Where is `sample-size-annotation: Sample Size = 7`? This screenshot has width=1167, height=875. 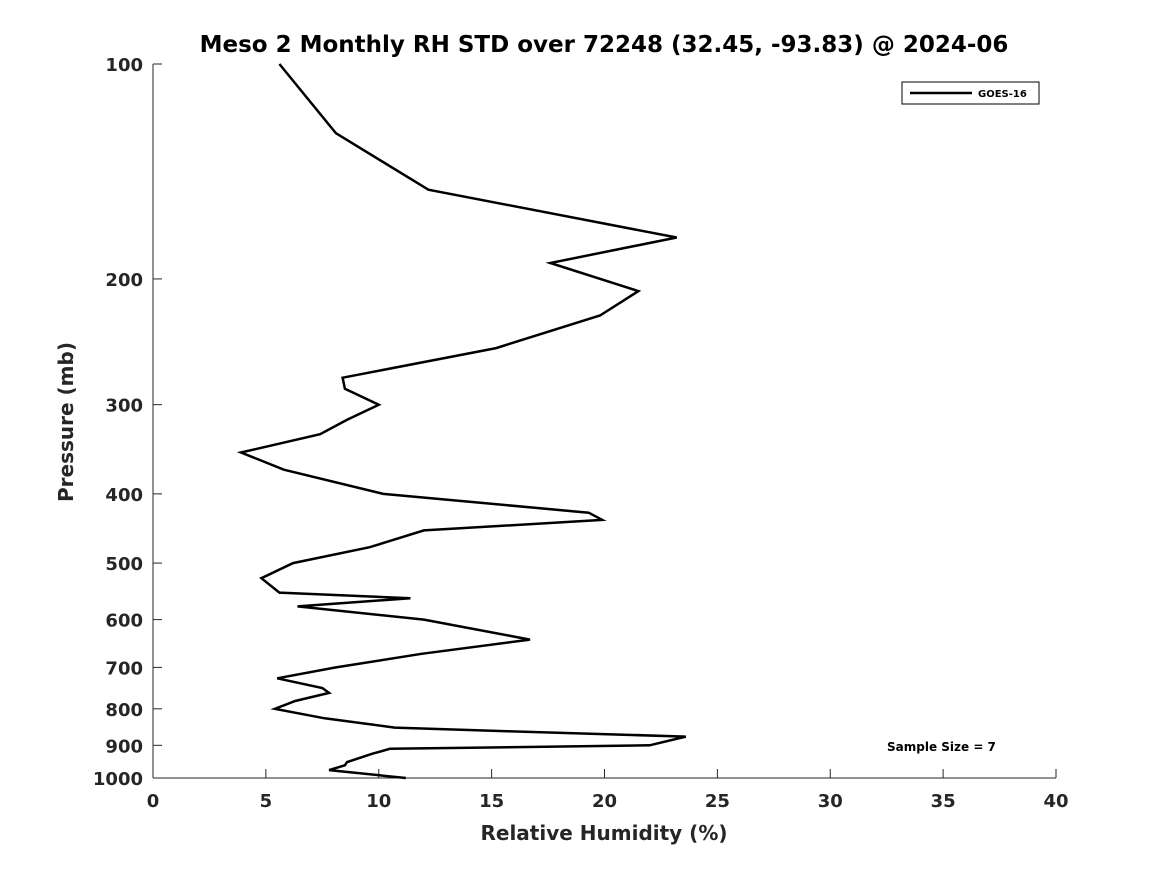 sample-size-annotation: Sample Size = 7 is located at coordinates (941, 747).